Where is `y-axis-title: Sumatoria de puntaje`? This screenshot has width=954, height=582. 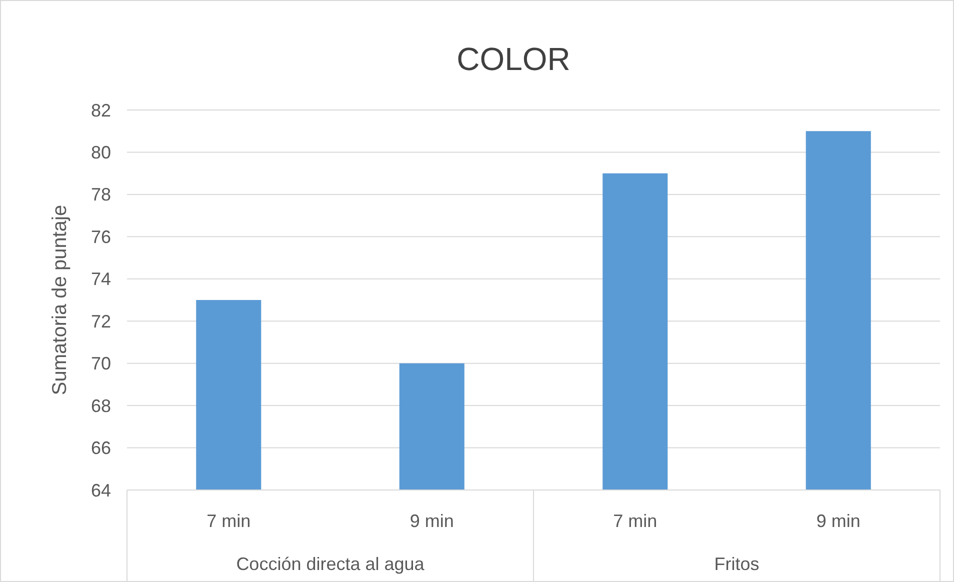
y-axis-title: Sumatoria de puntaje is located at coordinates (60, 300).